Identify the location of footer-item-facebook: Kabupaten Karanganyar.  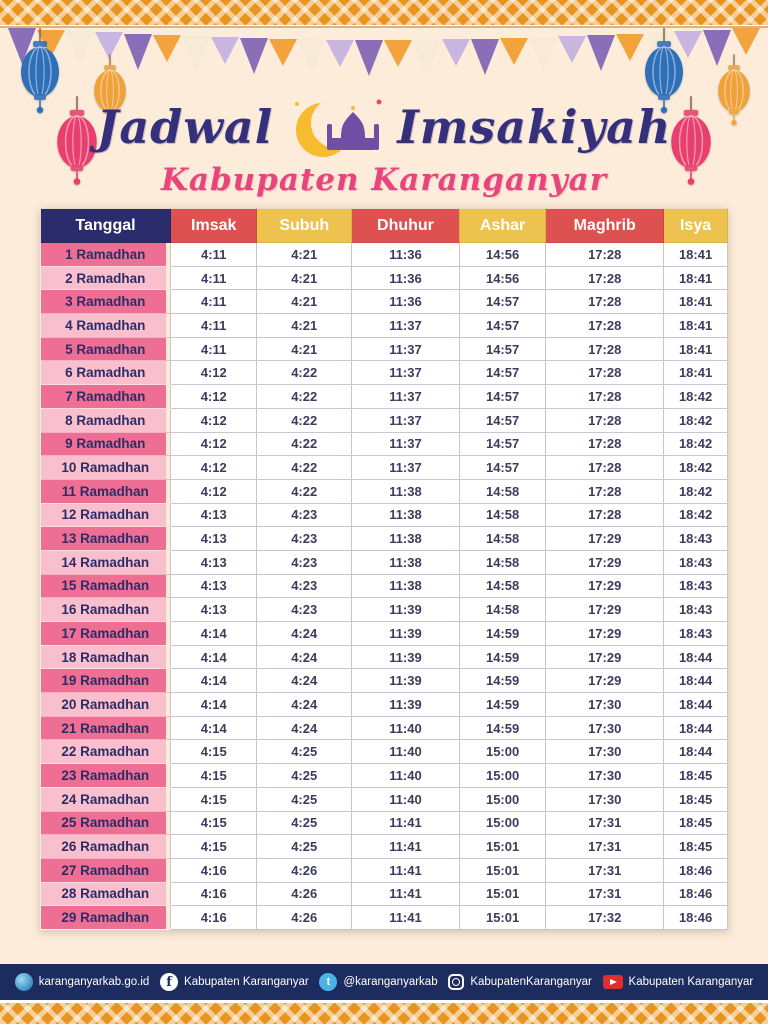
(234, 982).